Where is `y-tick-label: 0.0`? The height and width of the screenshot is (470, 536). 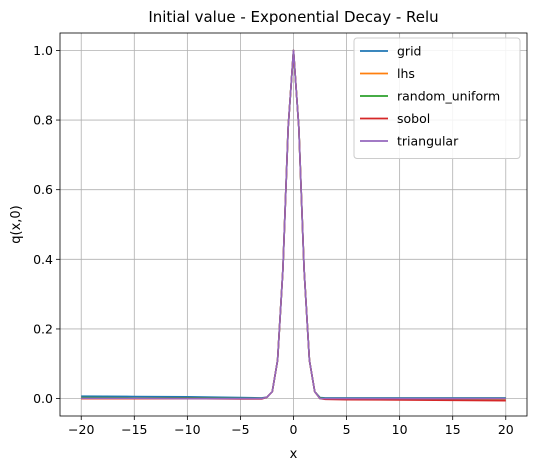 y-tick-label: 0.0 is located at coordinates (43, 398).